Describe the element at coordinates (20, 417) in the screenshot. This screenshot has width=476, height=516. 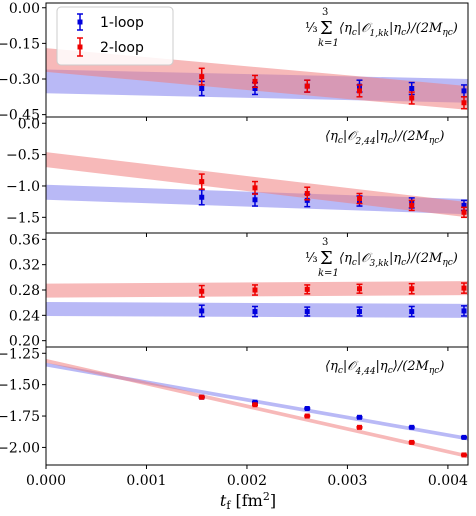
I see `y-tick-label: −1.75` at that location.